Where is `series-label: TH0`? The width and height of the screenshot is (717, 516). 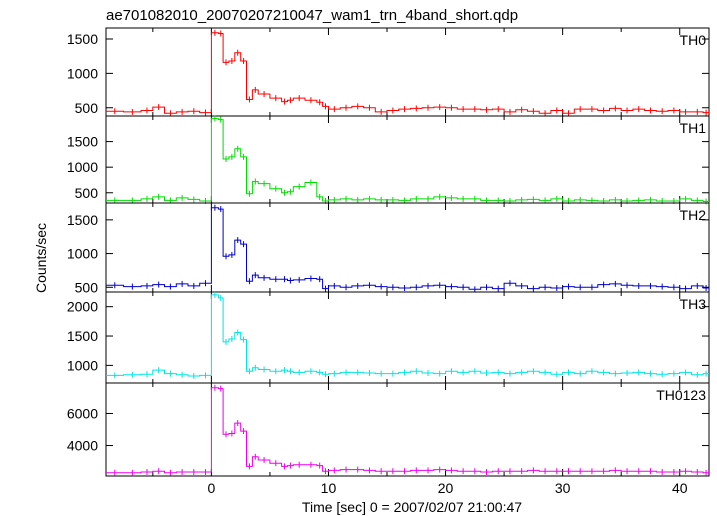 series-label: TH0 is located at coordinates (693, 40).